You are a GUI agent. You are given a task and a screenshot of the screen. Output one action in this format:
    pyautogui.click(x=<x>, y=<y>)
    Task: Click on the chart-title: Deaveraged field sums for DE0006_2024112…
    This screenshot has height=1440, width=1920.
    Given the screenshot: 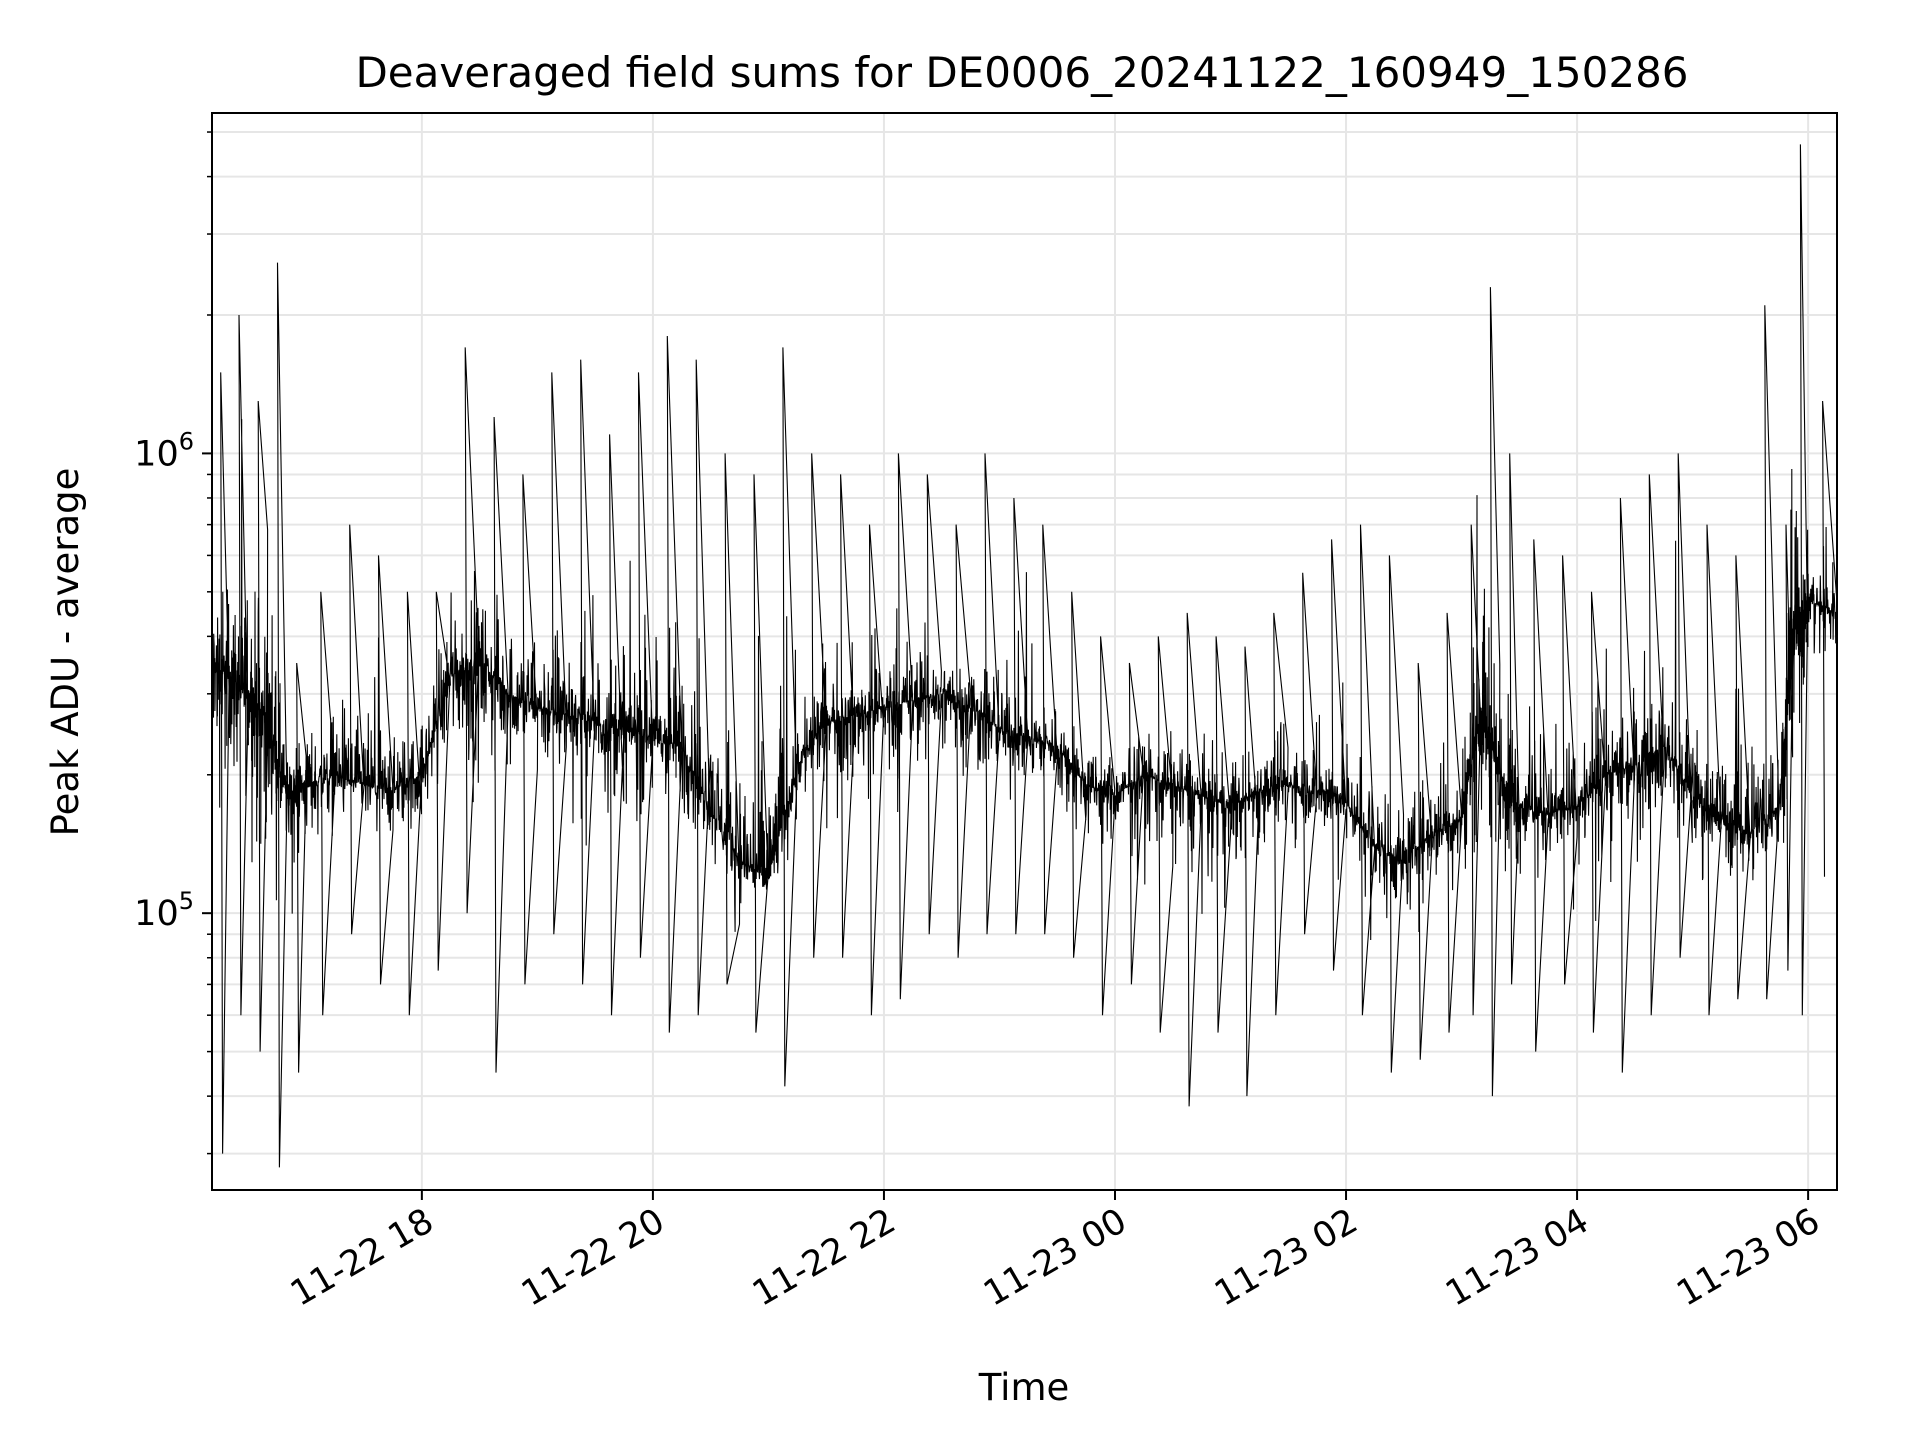 What is the action you would take?
    pyautogui.click(x=1021, y=72)
    